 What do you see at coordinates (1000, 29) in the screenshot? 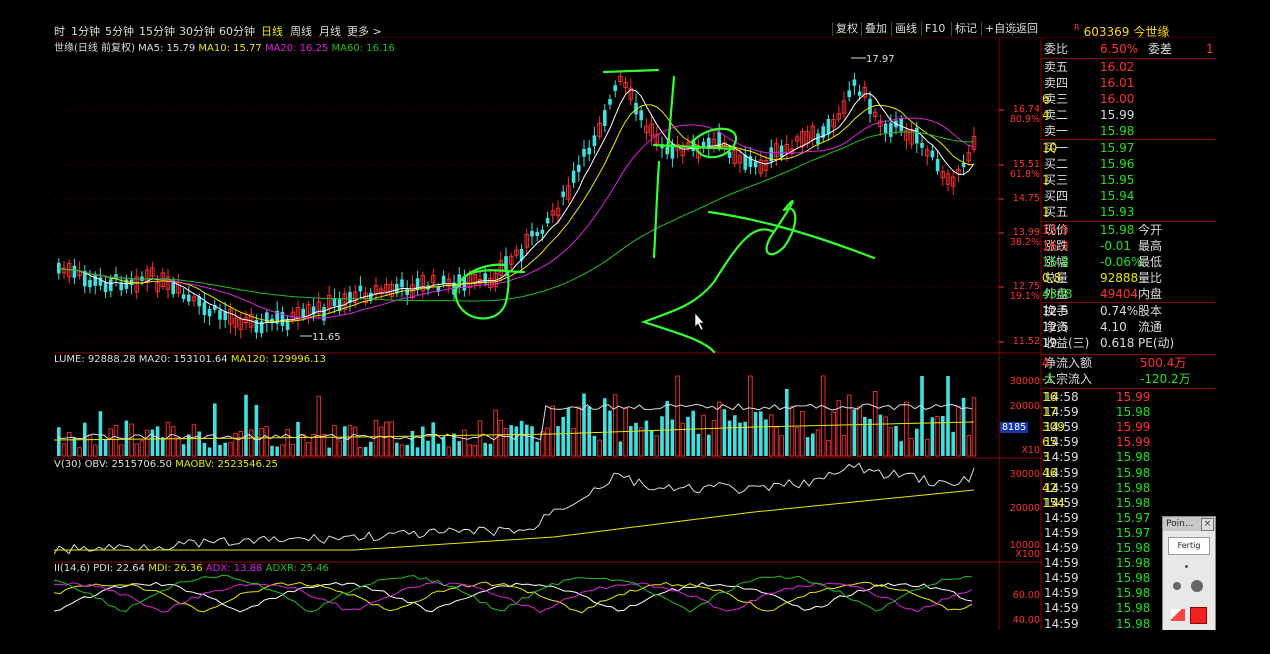
I see `add-watchlist-button: +自选` at bounding box center [1000, 29].